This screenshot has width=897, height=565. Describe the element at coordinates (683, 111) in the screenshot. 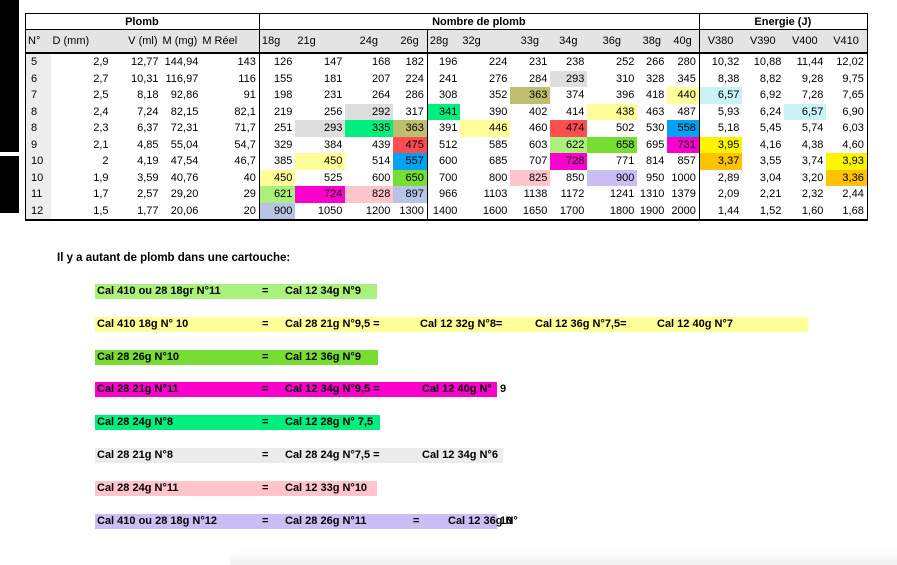

I see `table-cell-g40: 487` at that location.